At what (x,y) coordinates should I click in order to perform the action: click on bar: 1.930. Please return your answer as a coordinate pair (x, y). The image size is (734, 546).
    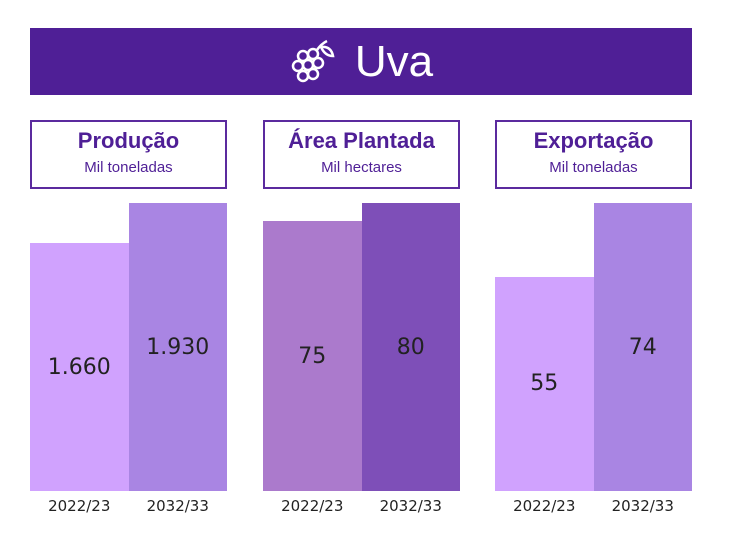
    Looking at the image, I should click on (177, 347).